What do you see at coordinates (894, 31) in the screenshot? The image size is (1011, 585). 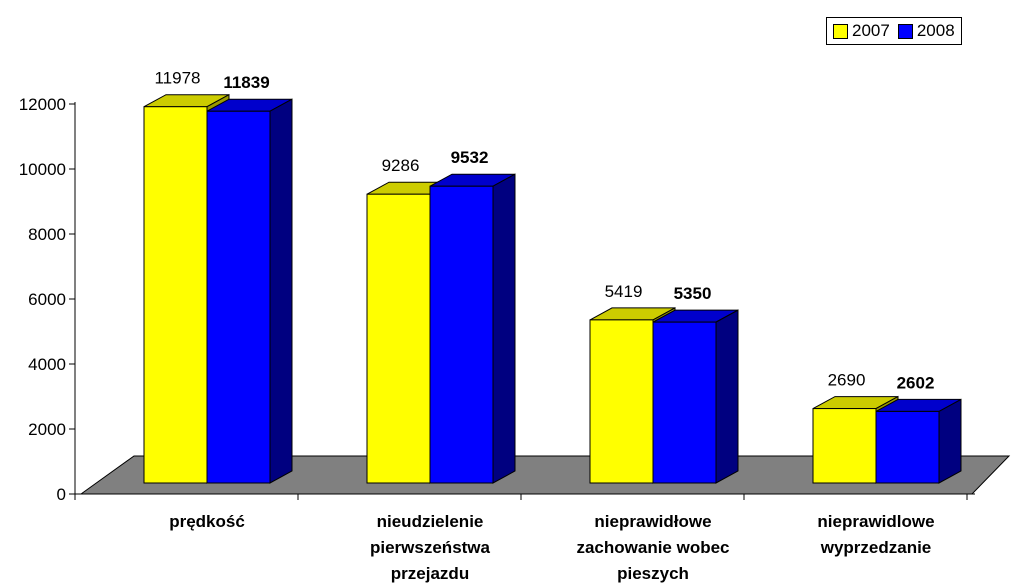 I see `legend: 2007 2008` at bounding box center [894, 31].